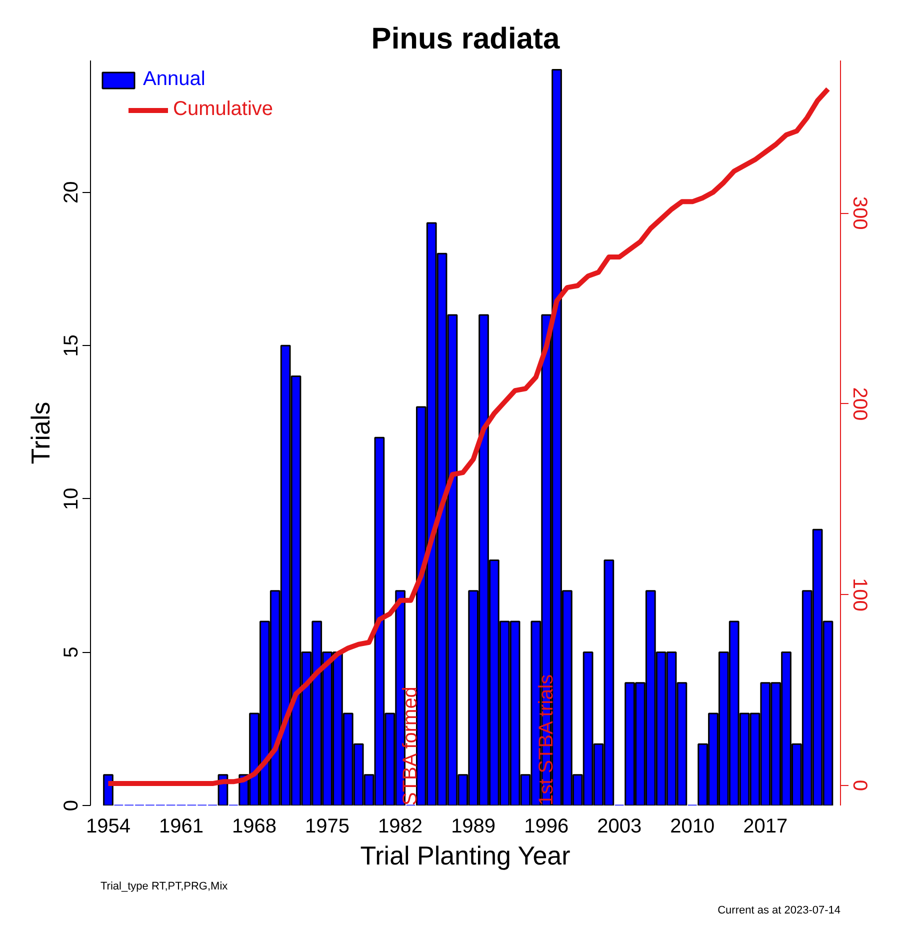  I want to click on y2-tick-label: 300, so click(859, 213).